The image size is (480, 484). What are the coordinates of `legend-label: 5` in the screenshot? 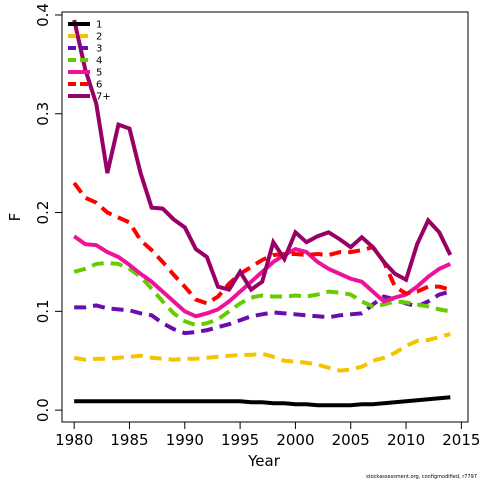 It's located at (99, 73).